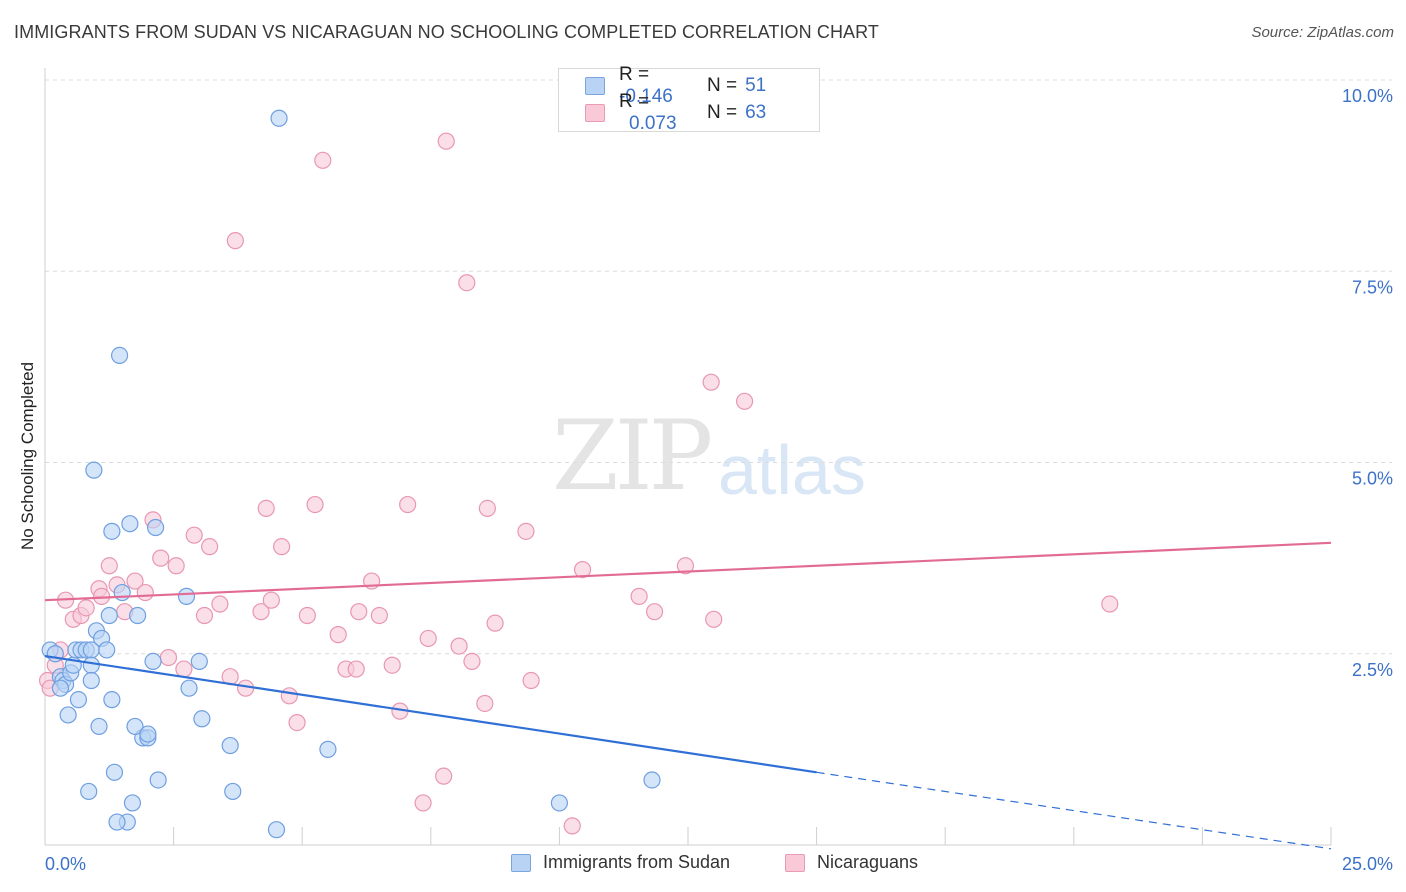 The height and width of the screenshot is (892, 1406). I want to click on legend-swatch-nicaraguans, so click(595, 113).